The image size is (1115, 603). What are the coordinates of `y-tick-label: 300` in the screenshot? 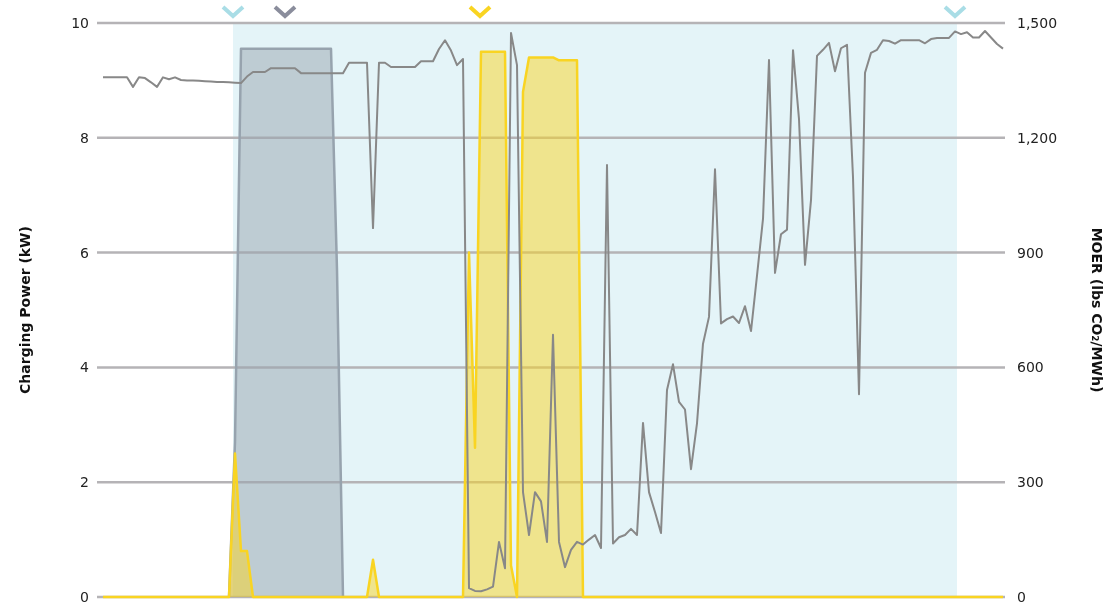 It's located at (1030, 482).